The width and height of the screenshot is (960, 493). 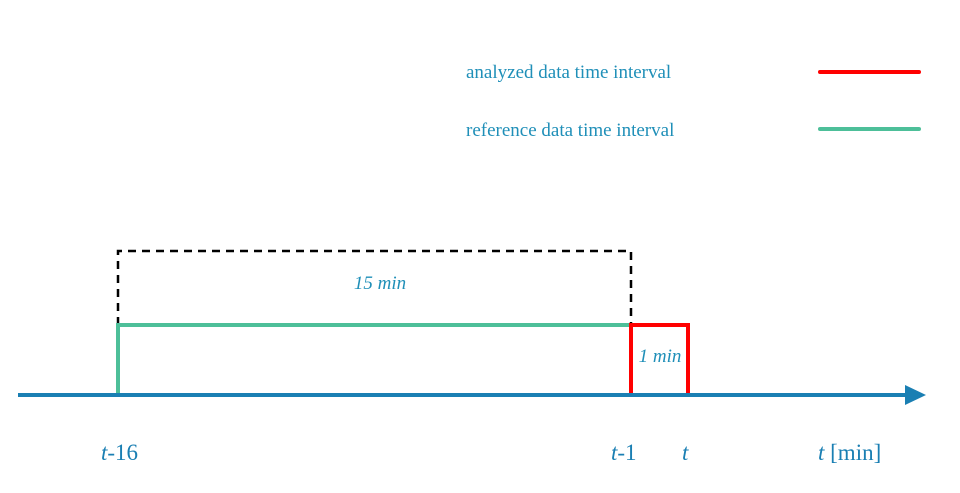 I want to click on legend-reference-label: reference data time interval, so click(x=570, y=130).